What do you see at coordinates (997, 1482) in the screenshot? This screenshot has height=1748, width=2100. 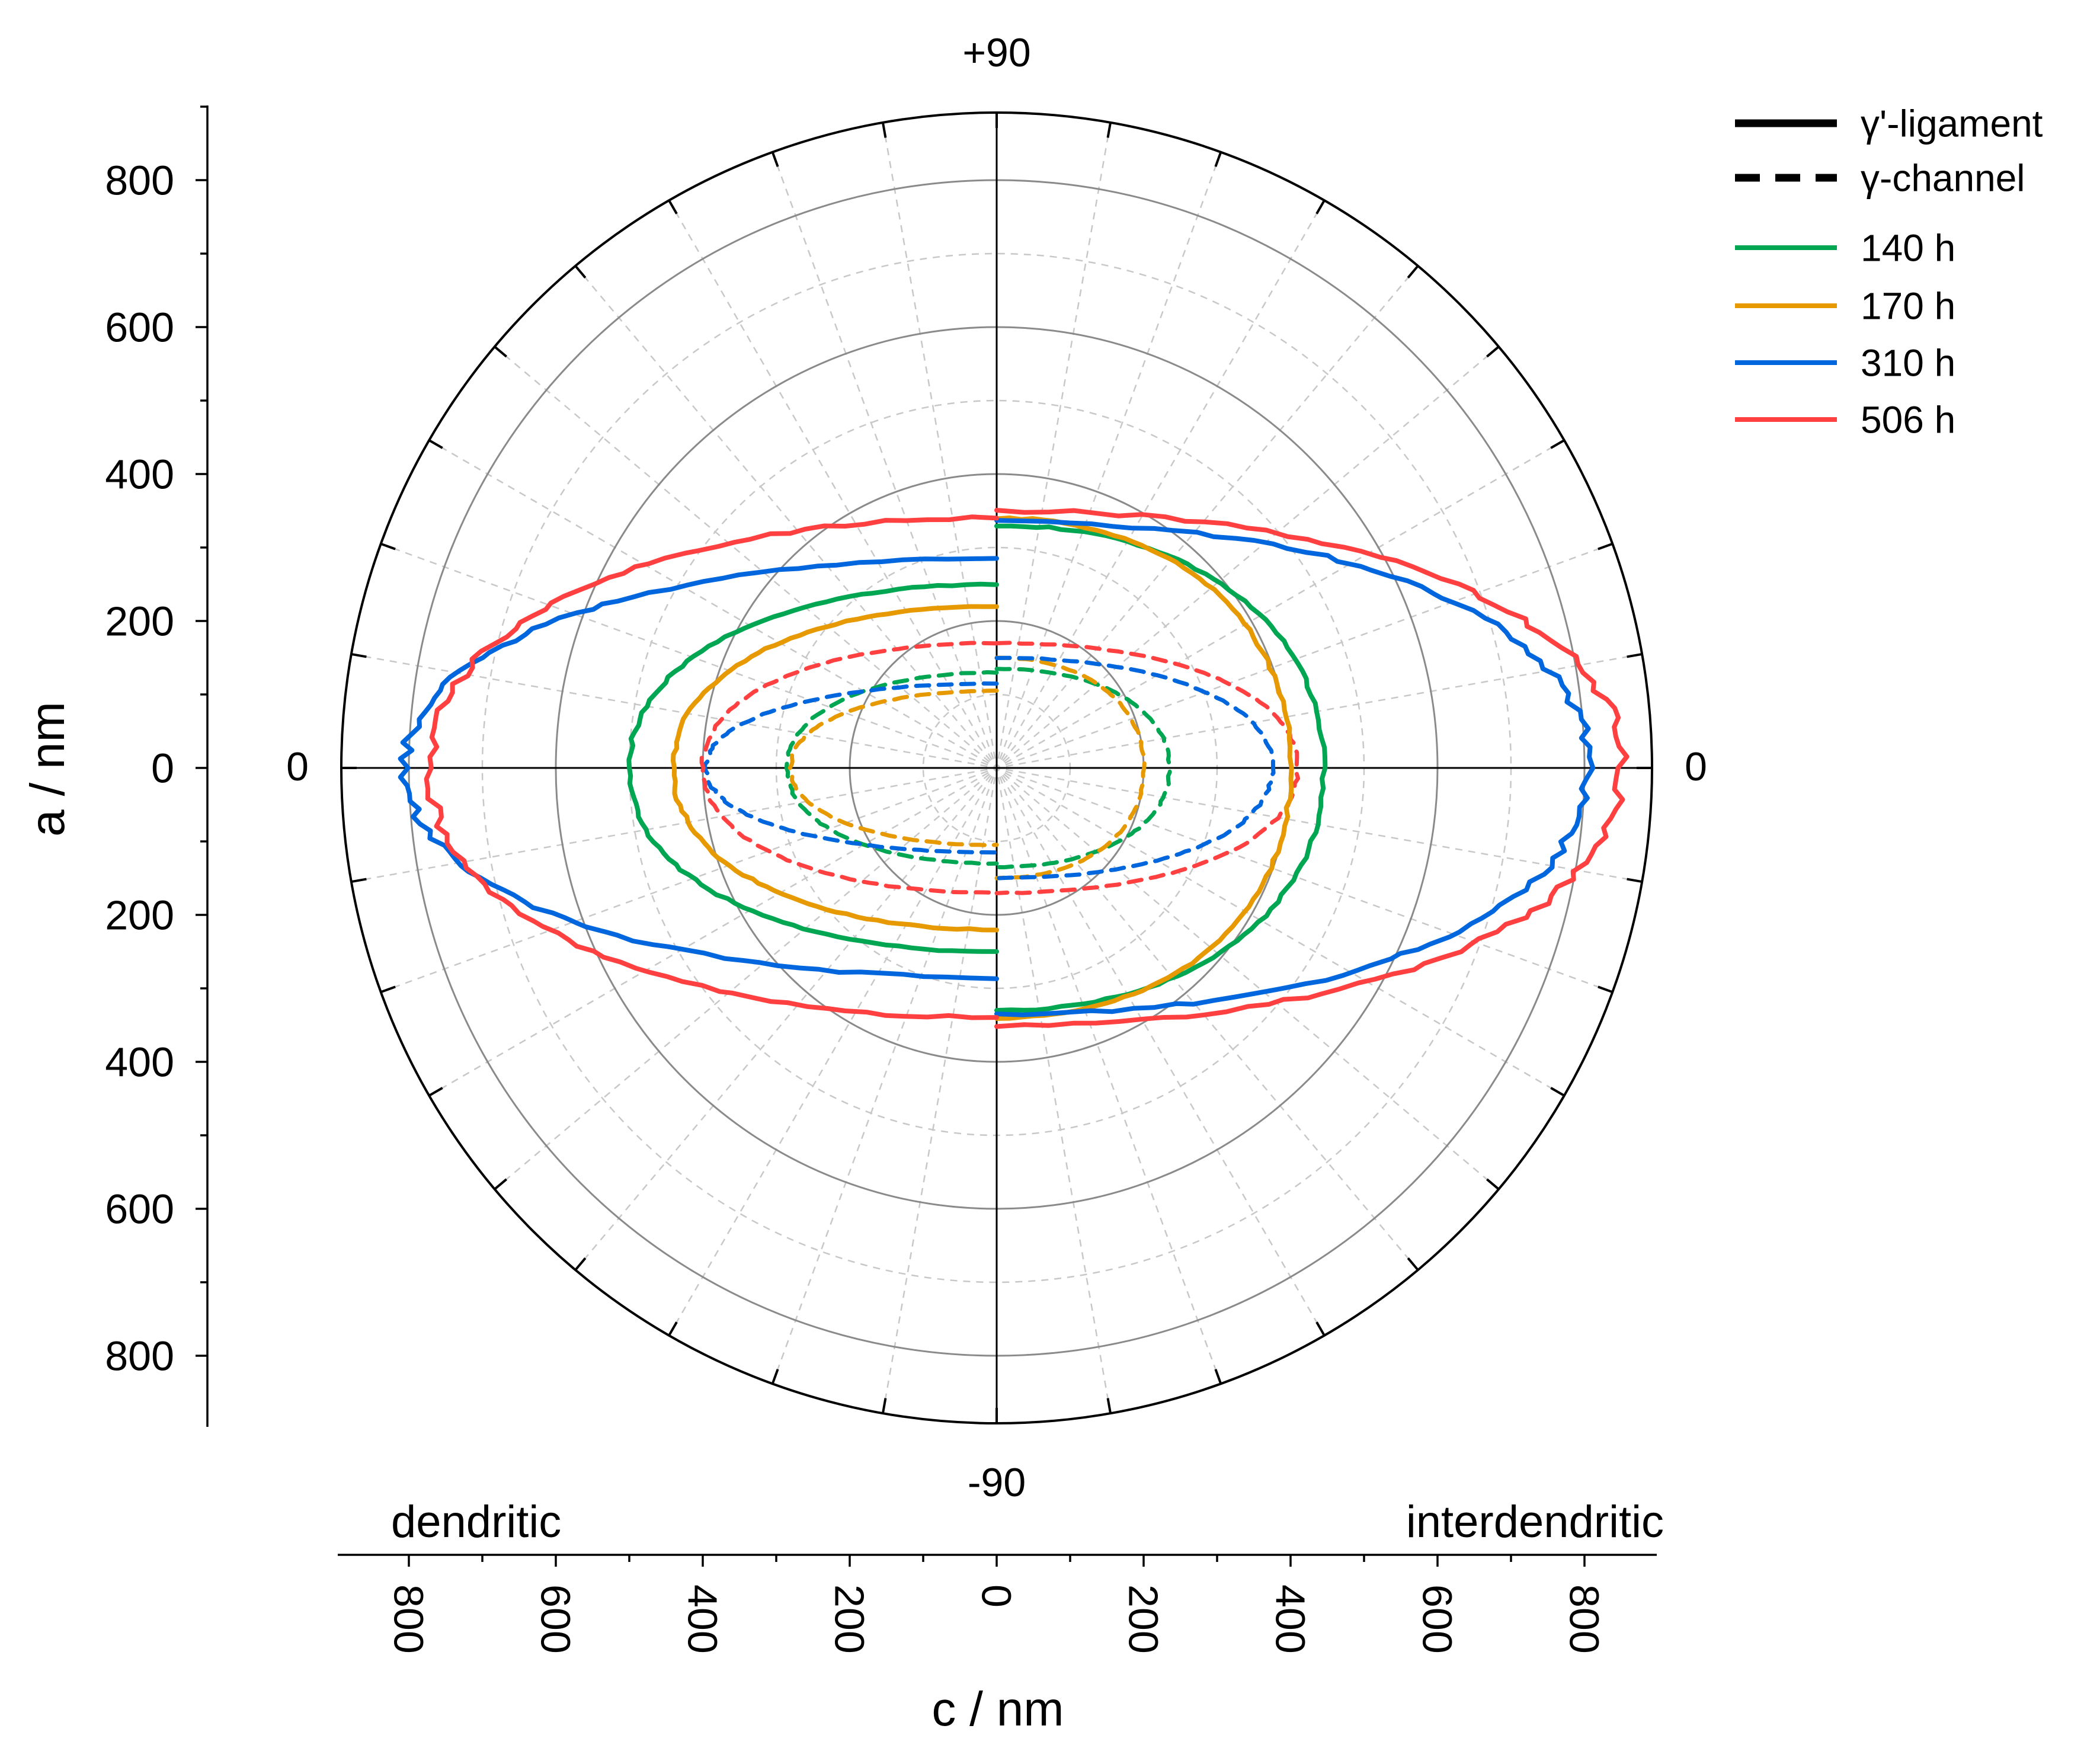 I see `angle-label-bottom: -90` at bounding box center [997, 1482].